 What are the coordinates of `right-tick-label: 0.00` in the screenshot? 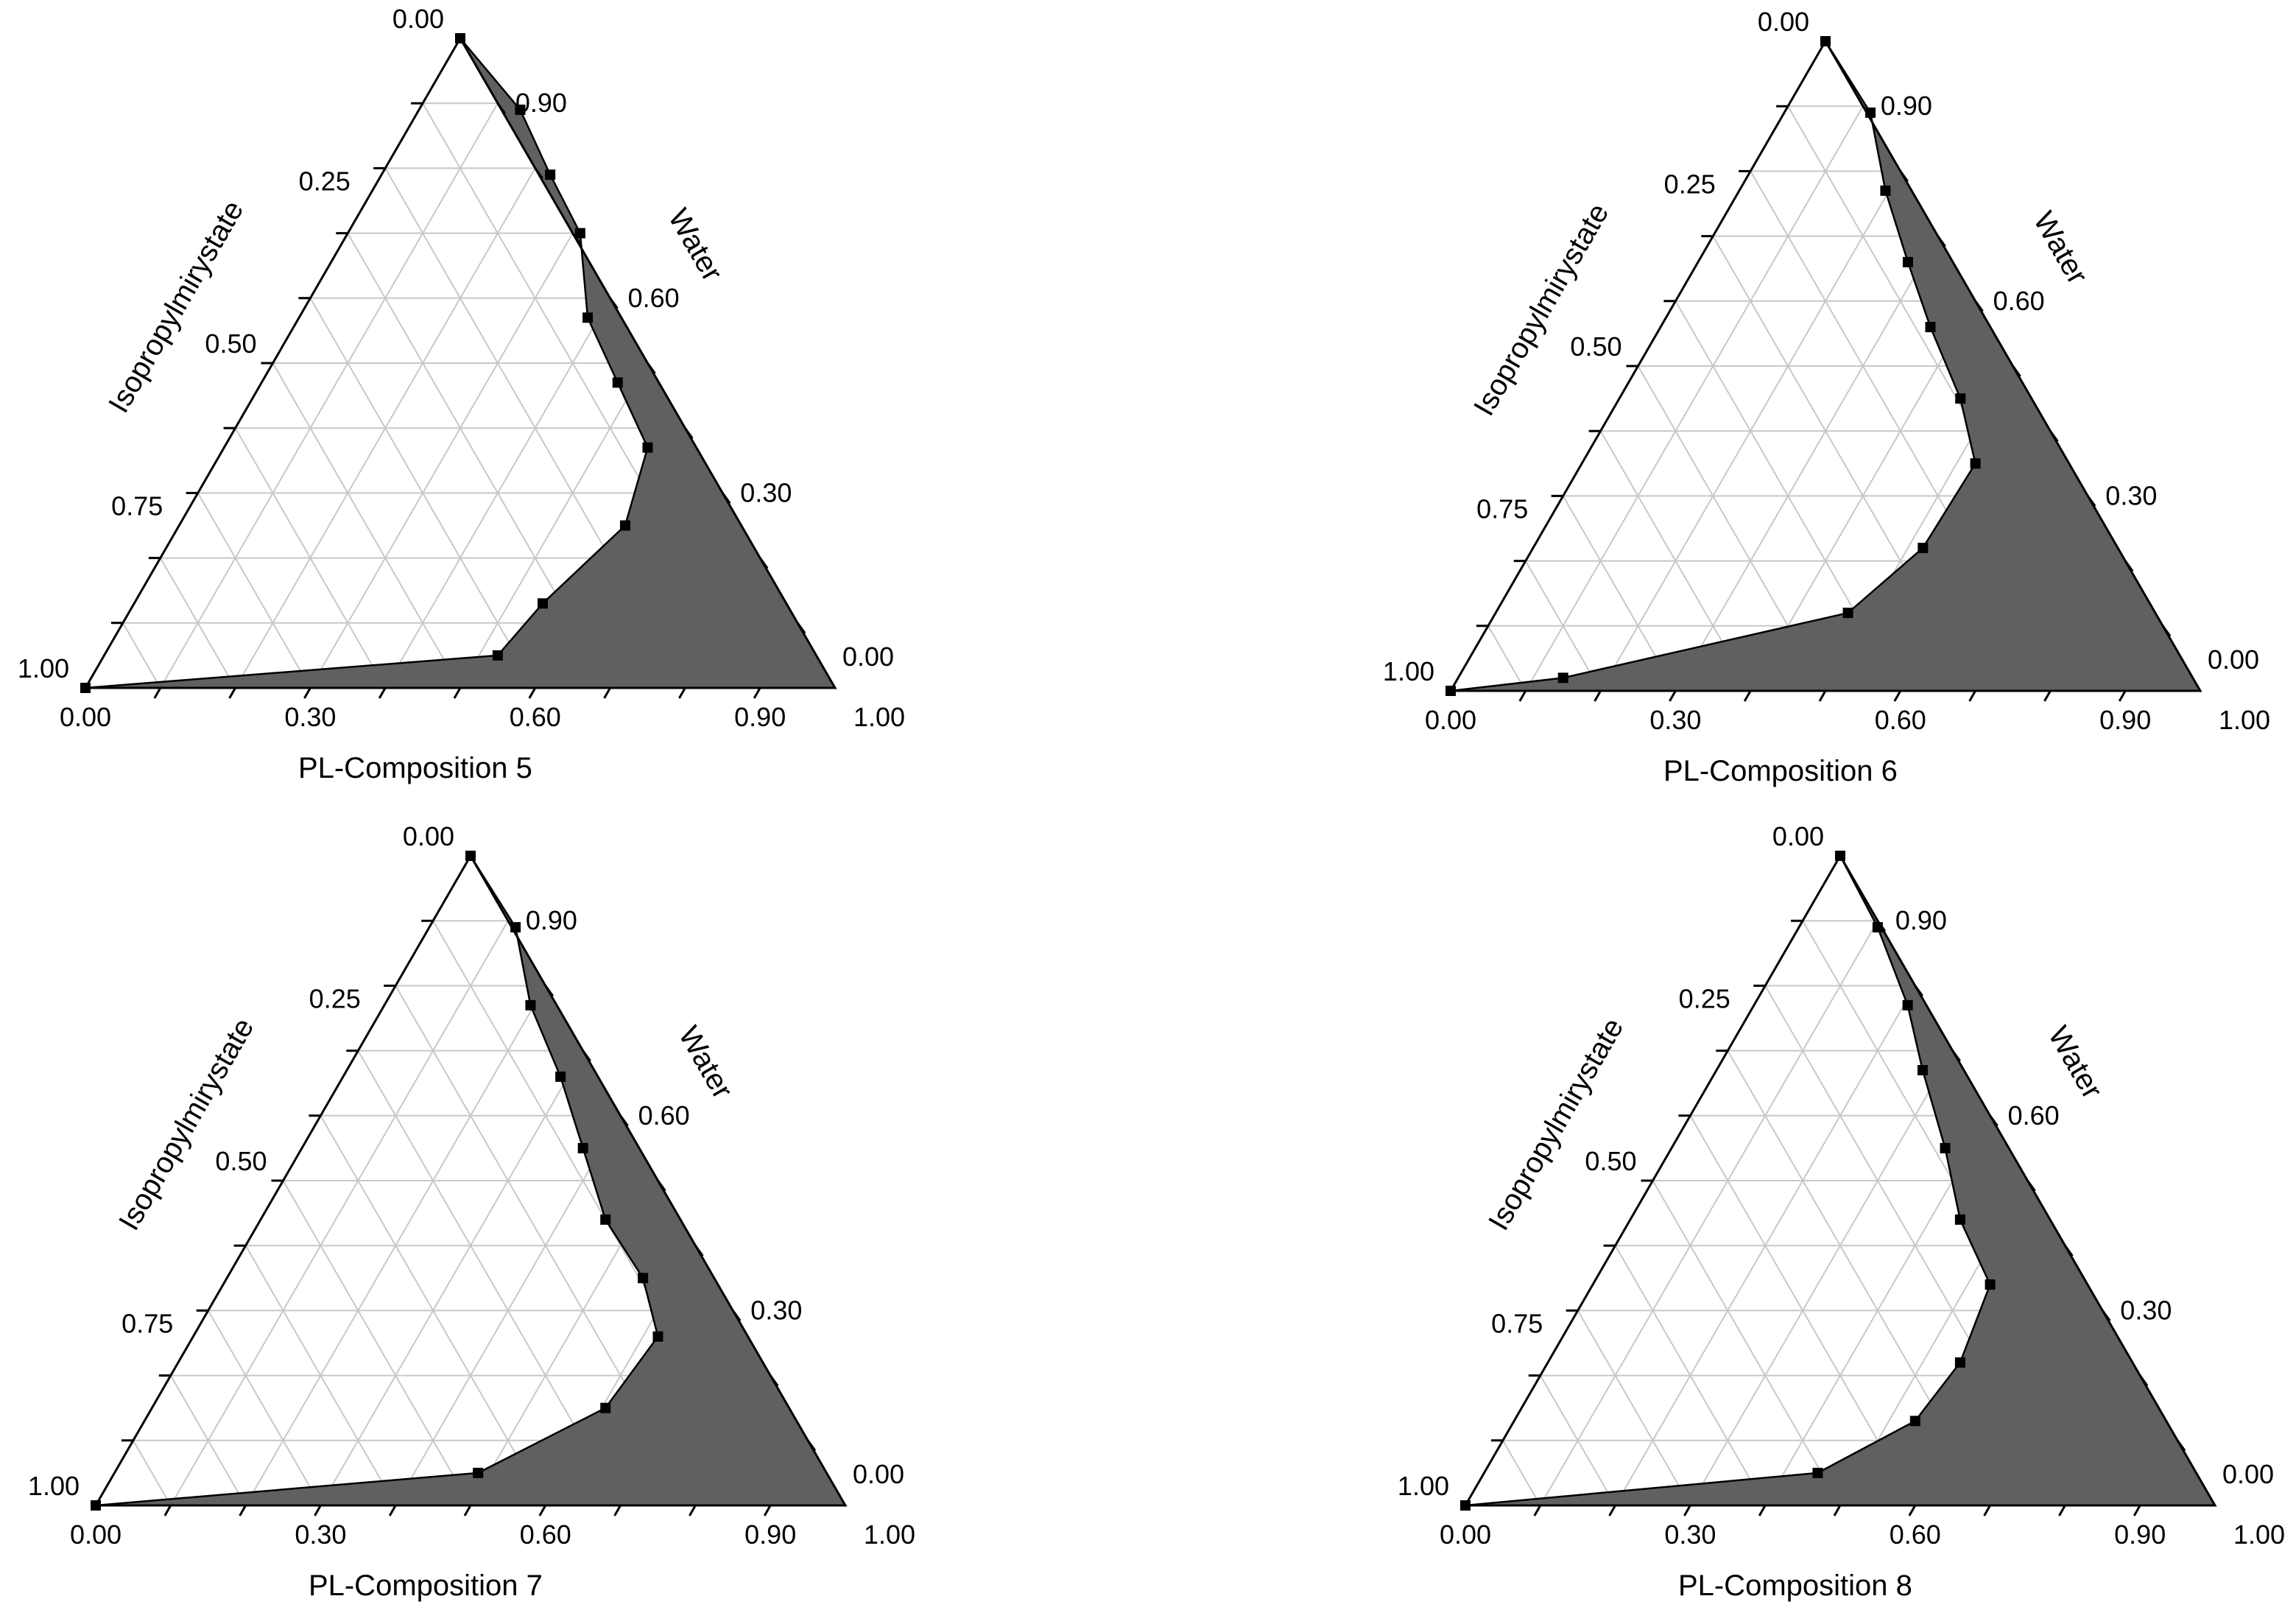 It's located at (2248, 1474).